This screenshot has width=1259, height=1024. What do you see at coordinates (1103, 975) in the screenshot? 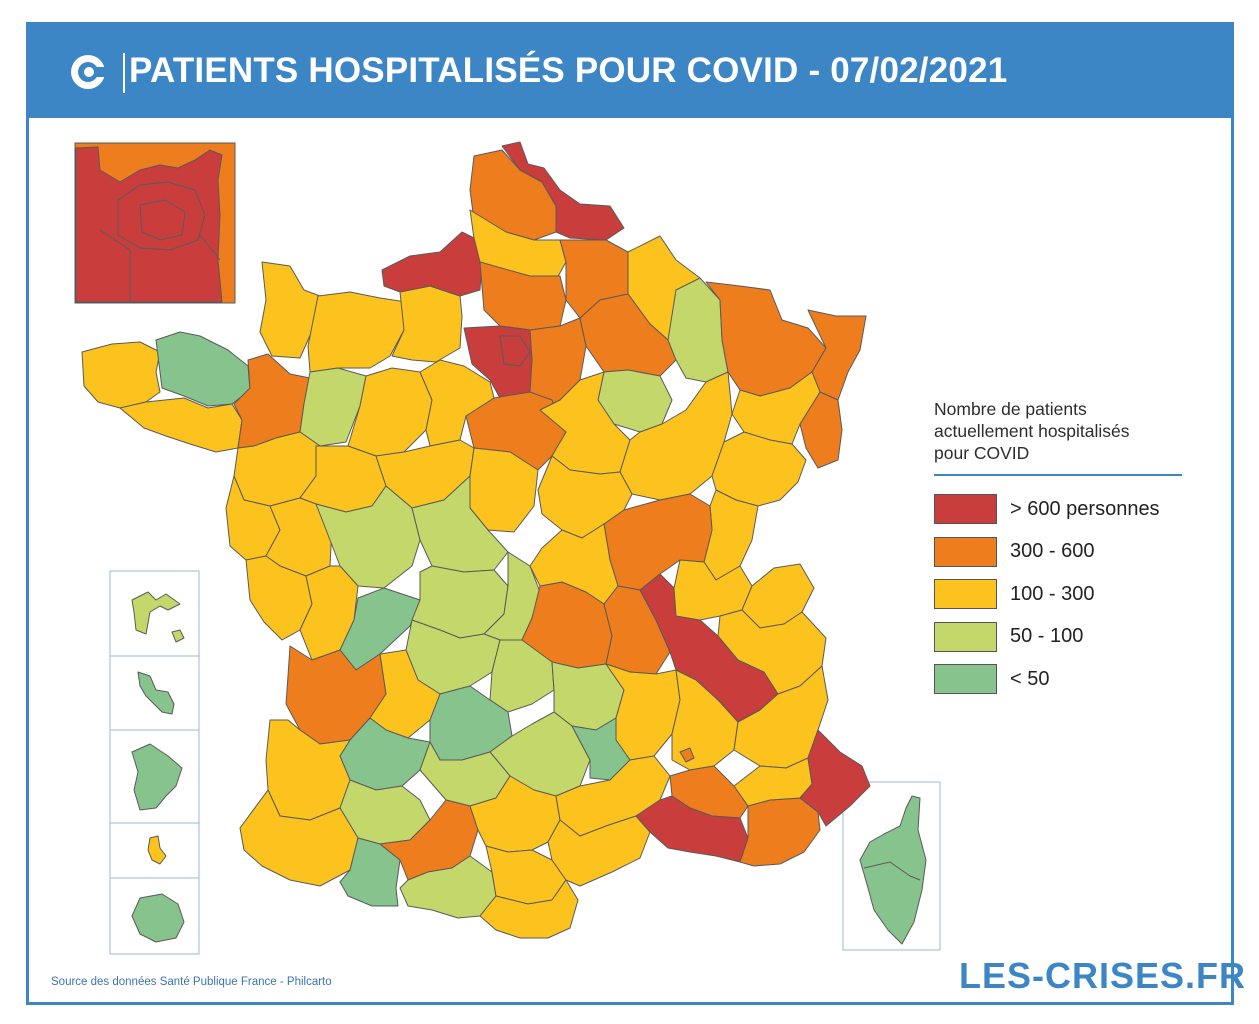
I see `brand-logo: LES-CRISES.FR` at bounding box center [1103, 975].